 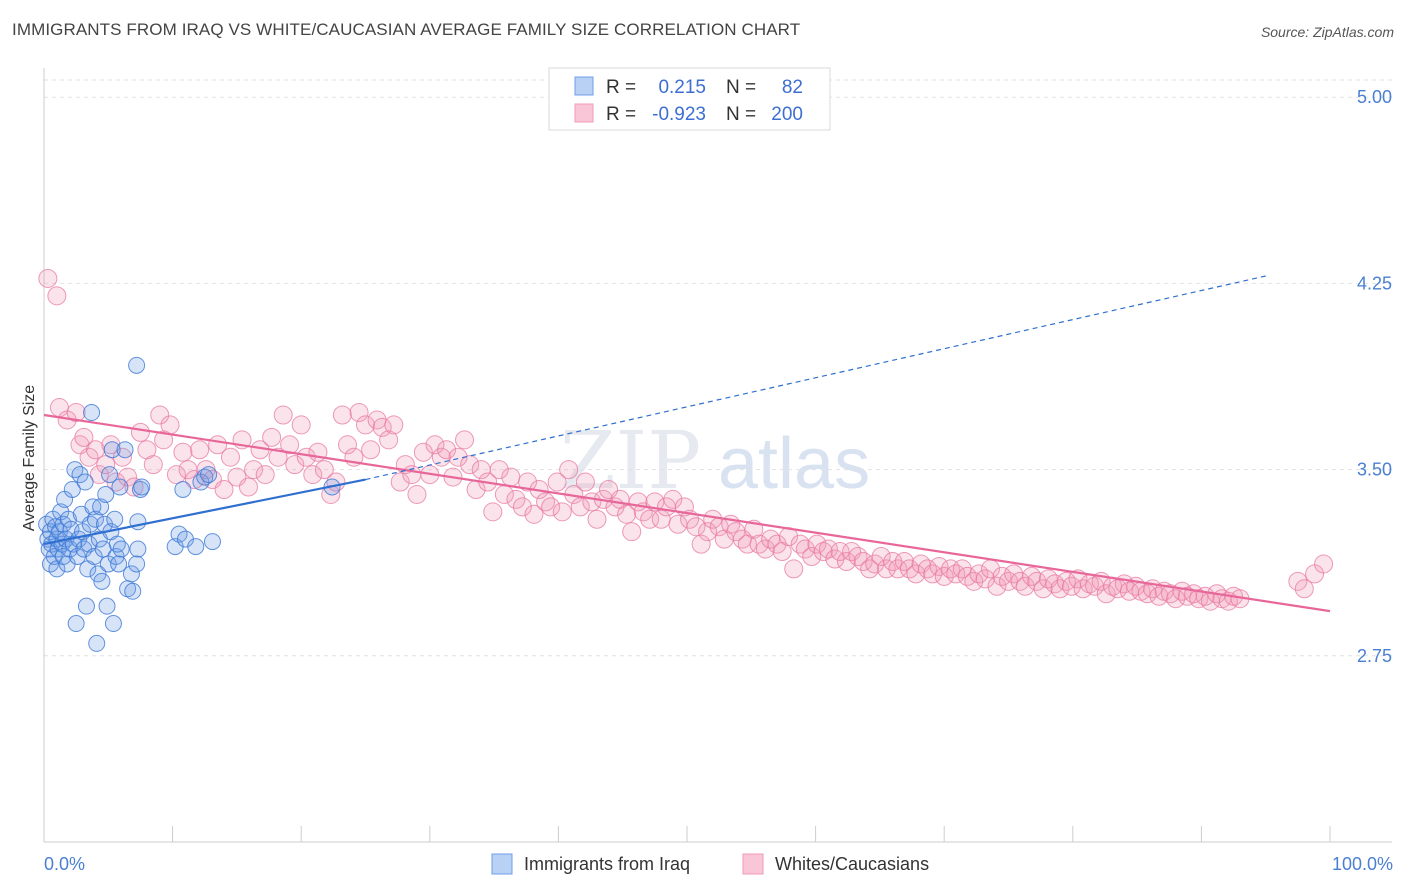 I want to click on legend-n-label: N =, so click(x=741, y=87).